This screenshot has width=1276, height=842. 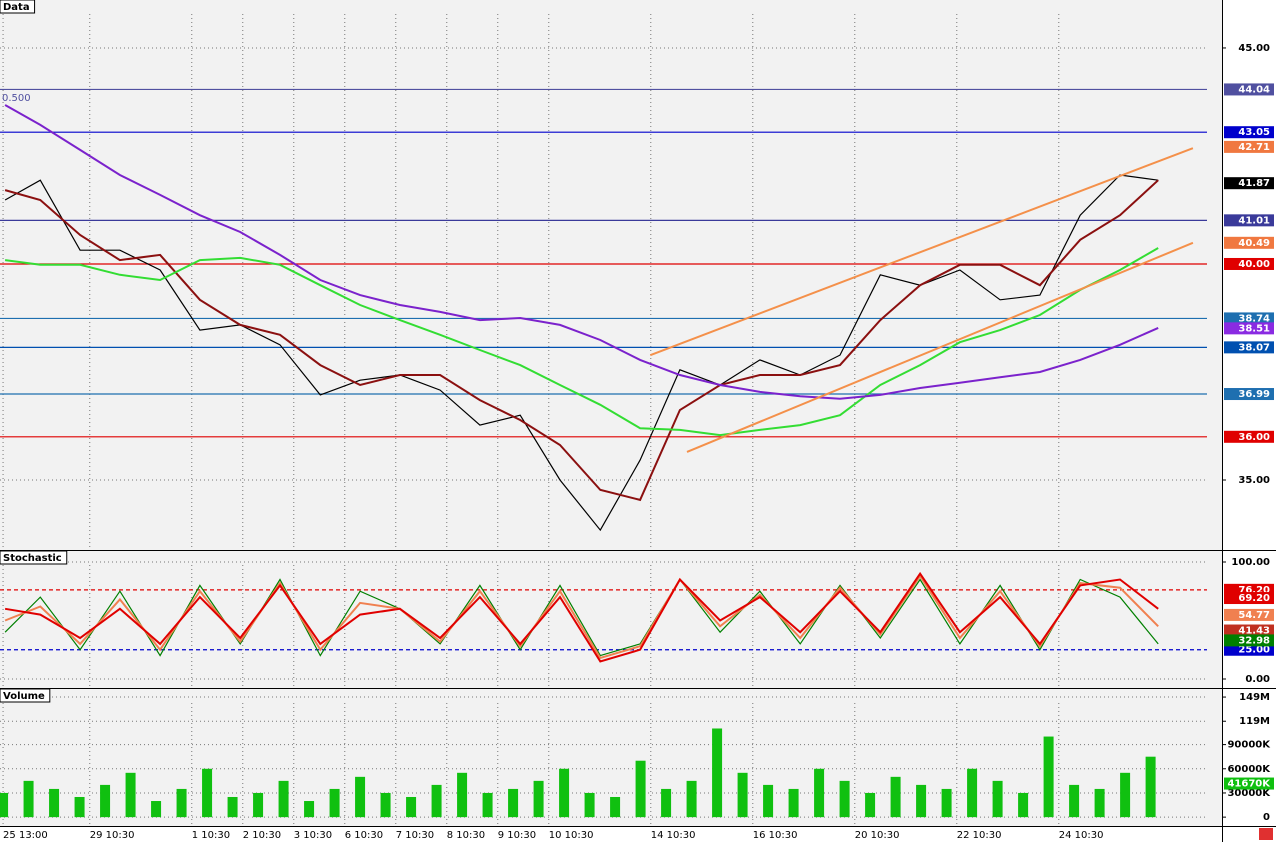 I want to click on price-tag-label: 41.43, so click(x=1254, y=631).